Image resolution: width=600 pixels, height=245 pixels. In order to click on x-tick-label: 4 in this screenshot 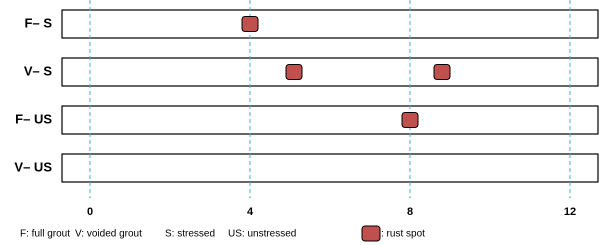, I will do `click(250, 212)`.